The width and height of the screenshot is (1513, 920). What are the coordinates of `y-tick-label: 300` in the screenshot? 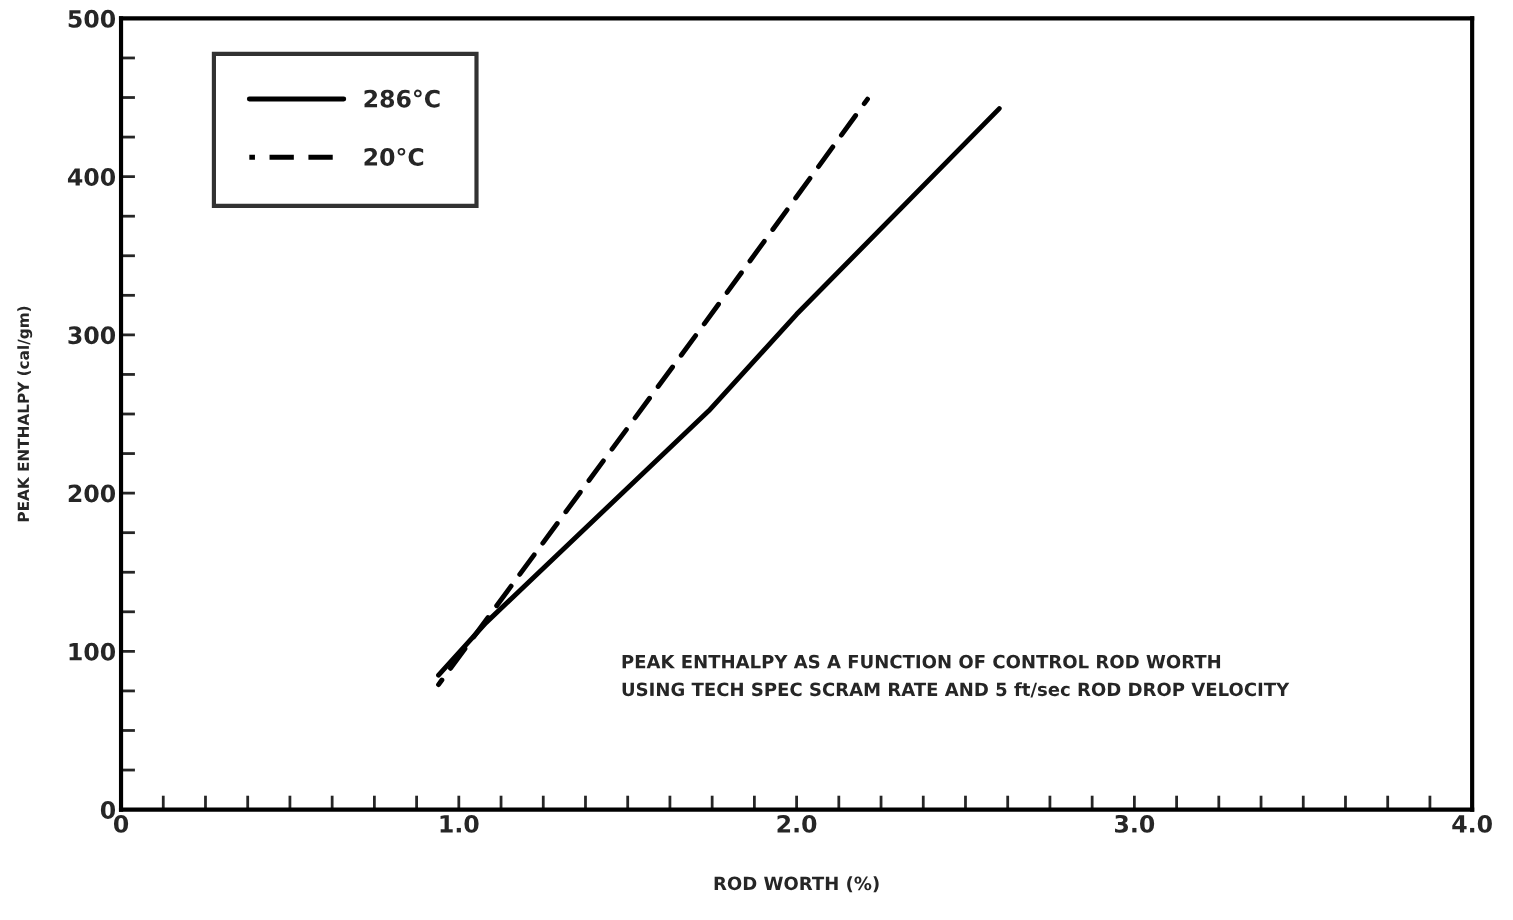 It's located at (92, 335).